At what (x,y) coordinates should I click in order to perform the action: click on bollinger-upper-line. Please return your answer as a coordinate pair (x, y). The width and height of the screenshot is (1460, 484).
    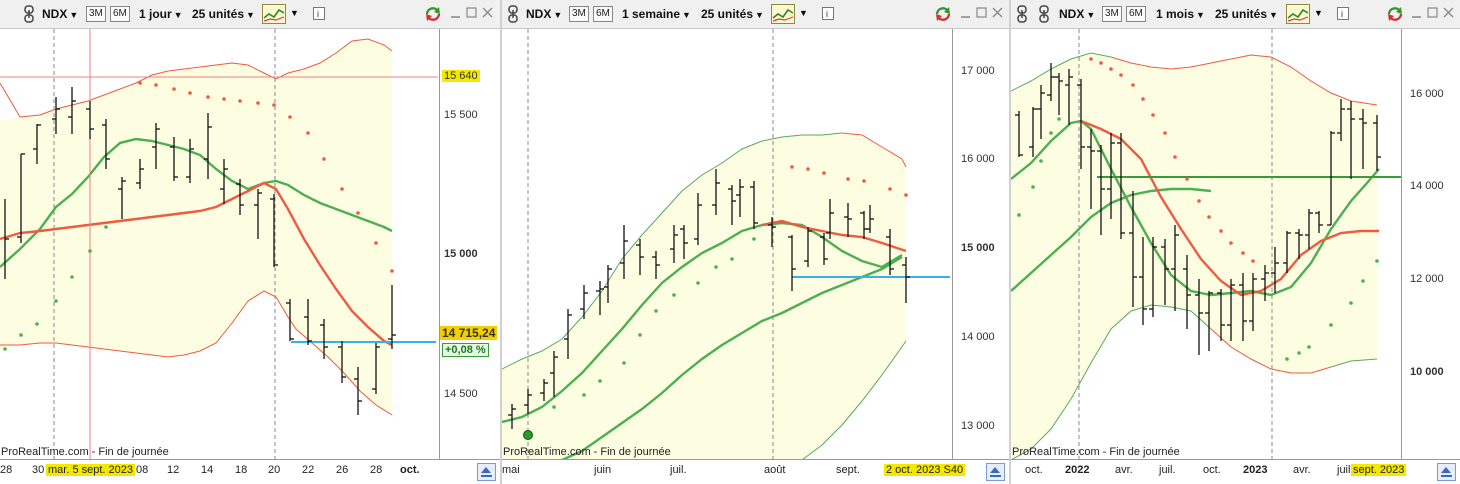
    Looking at the image, I should click on (1061, 72).